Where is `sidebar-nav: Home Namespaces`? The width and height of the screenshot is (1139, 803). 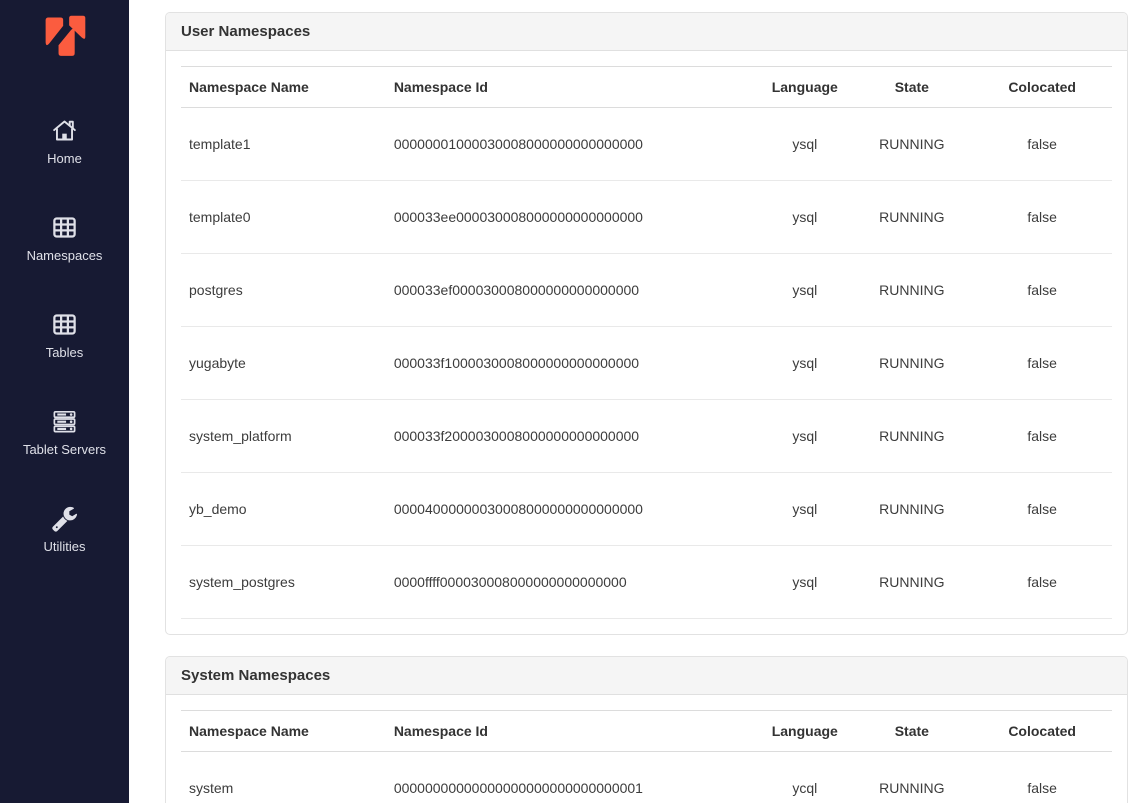 sidebar-nav: Home Namespaces is located at coordinates (64, 359).